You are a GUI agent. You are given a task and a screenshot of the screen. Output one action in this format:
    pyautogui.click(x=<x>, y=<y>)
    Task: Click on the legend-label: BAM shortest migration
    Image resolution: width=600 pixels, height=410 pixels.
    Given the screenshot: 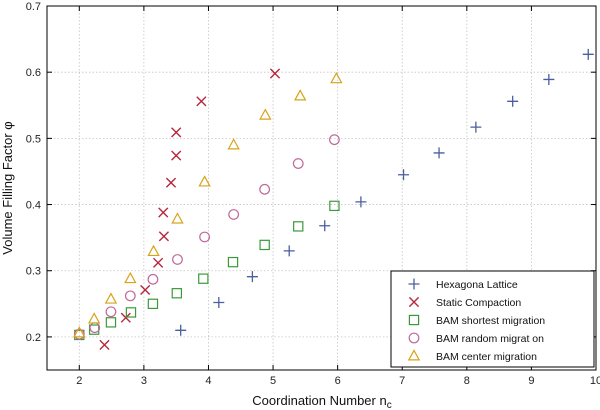 What is the action you would take?
    pyautogui.click(x=490, y=321)
    